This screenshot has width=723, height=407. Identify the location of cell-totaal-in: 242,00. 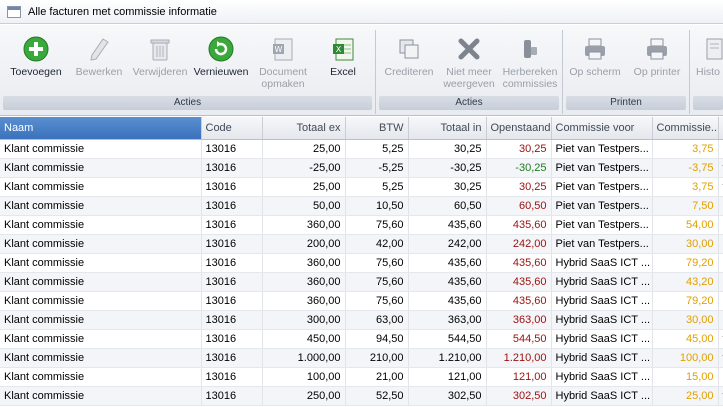
(447, 244).